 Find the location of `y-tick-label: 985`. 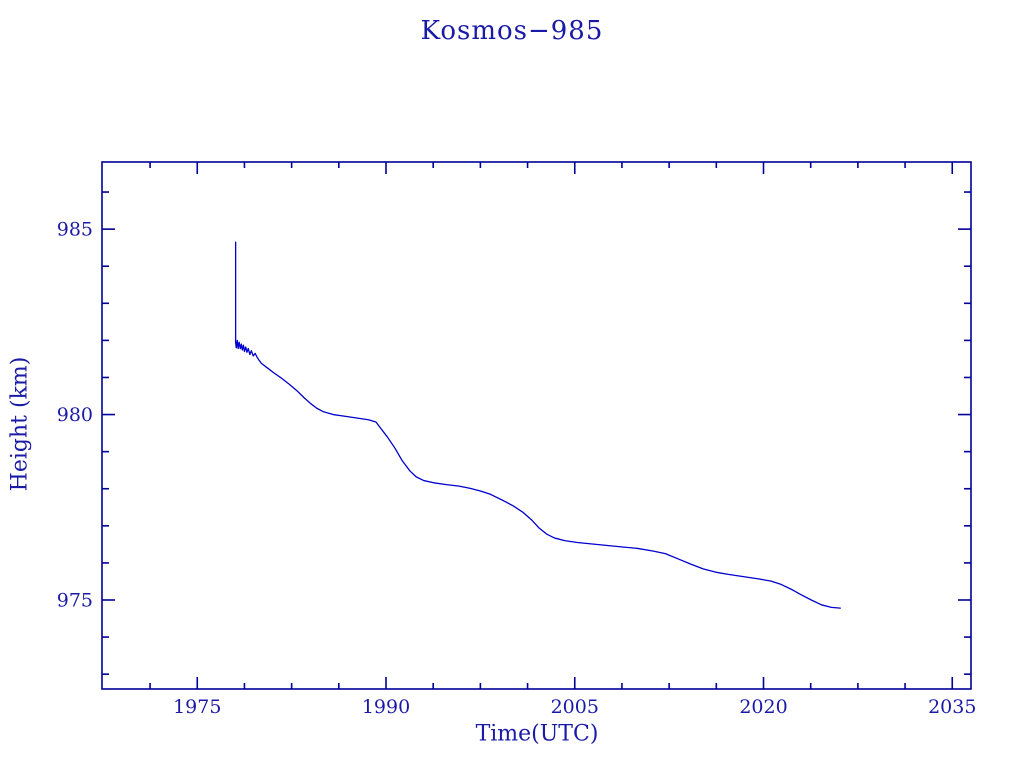

y-tick-label: 985 is located at coordinates (75, 230).